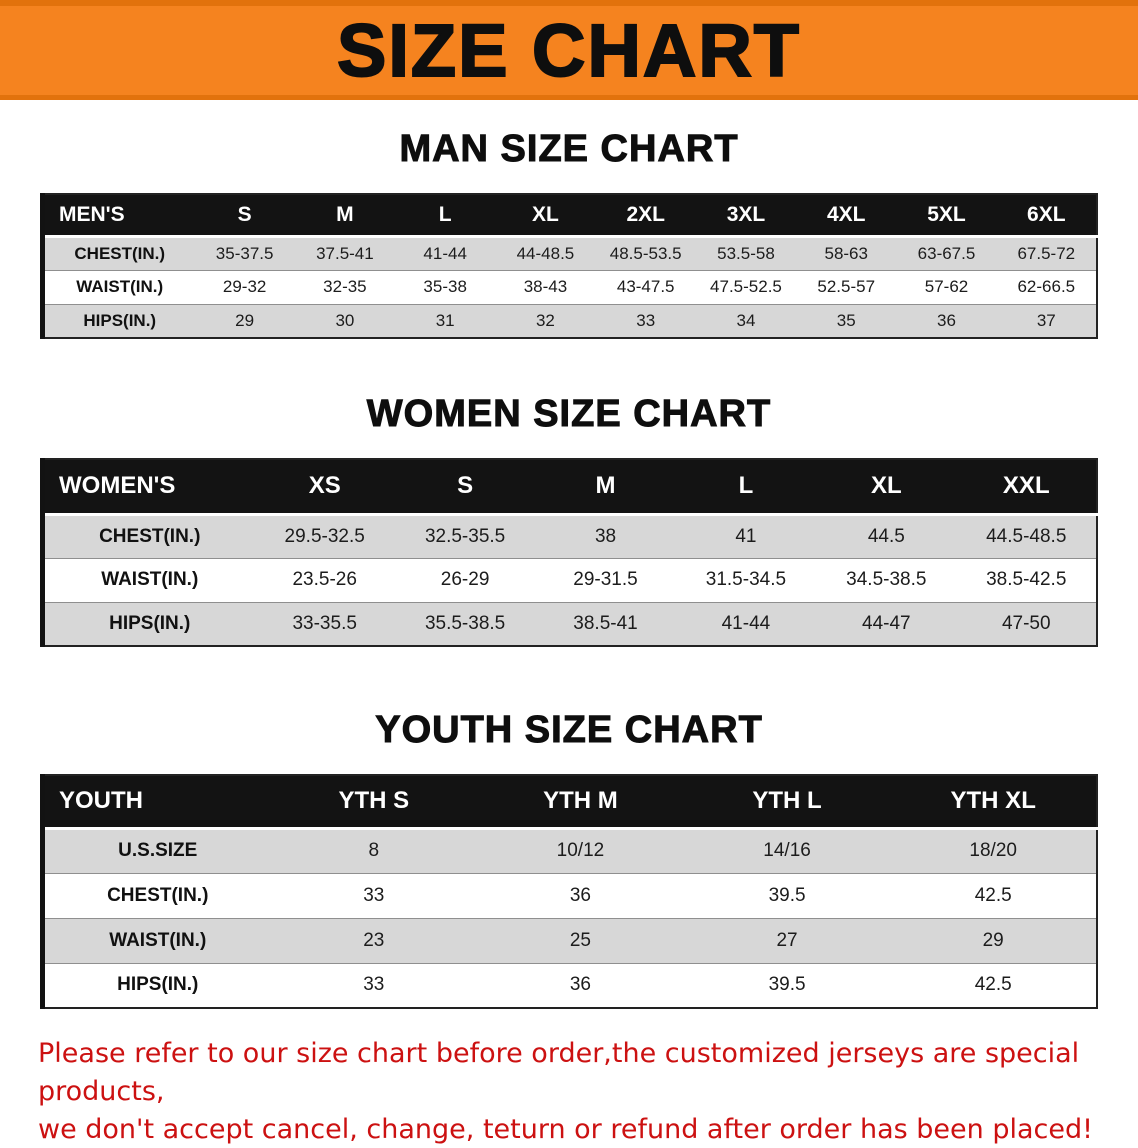 The width and height of the screenshot is (1138, 1148). Describe the element at coordinates (569, 730) in the screenshot. I see `youth-section-heading: YOUTH SIZE CHART` at that location.